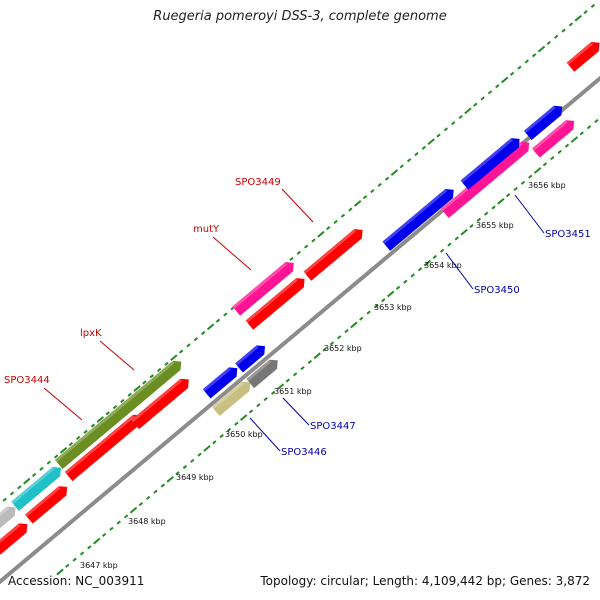 The width and height of the screenshot is (600, 600). I want to click on map-title: Ruegeria pomeroyi DSS-3, complete genome, so click(300, 16).